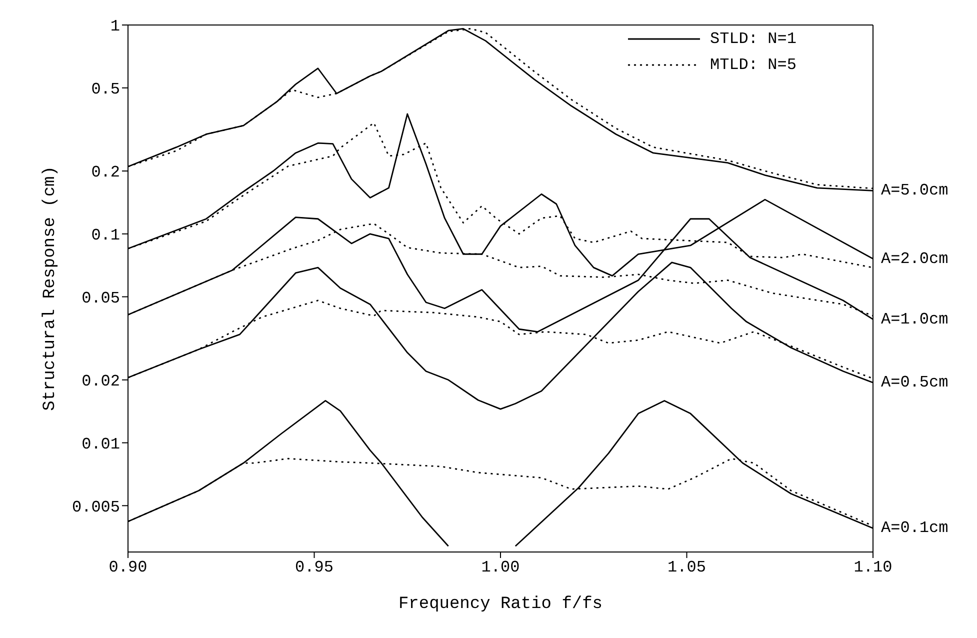 This screenshot has height=638, width=977. Describe the element at coordinates (500, 567) in the screenshot. I see `x-tick-label: 1.00` at that location.